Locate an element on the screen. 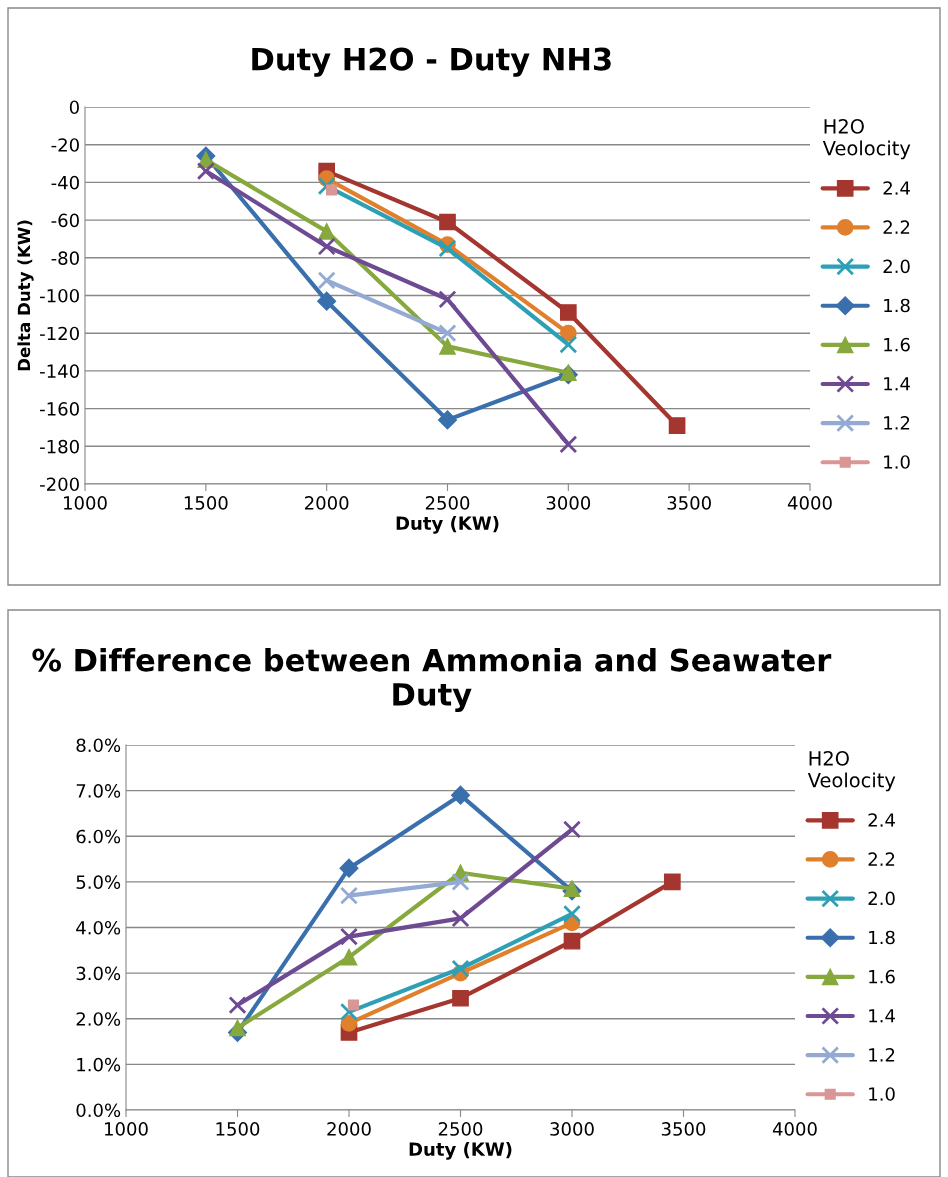 The width and height of the screenshot is (948, 1177). y-tick-label: -80 is located at coordinates (65, 258).